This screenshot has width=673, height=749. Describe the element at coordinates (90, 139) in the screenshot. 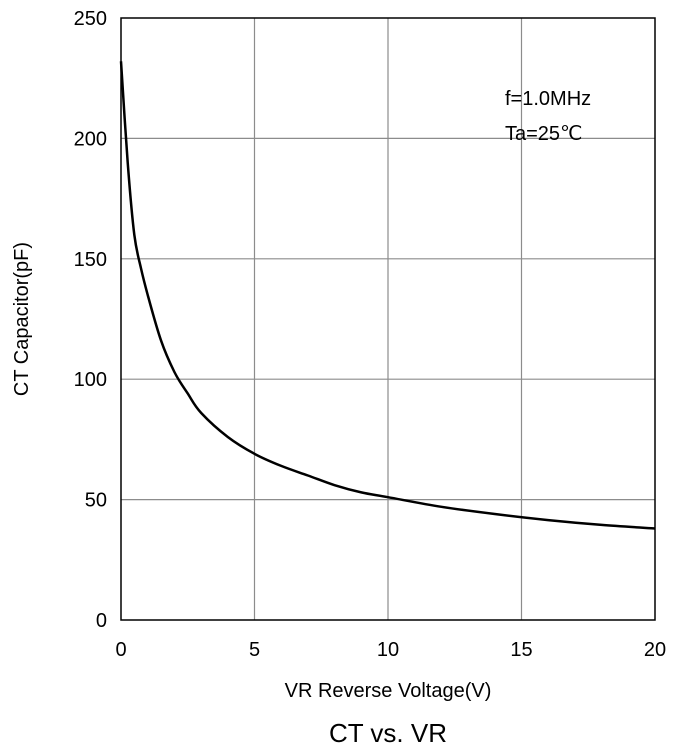

I see `y-tick-label: 200` at that location.